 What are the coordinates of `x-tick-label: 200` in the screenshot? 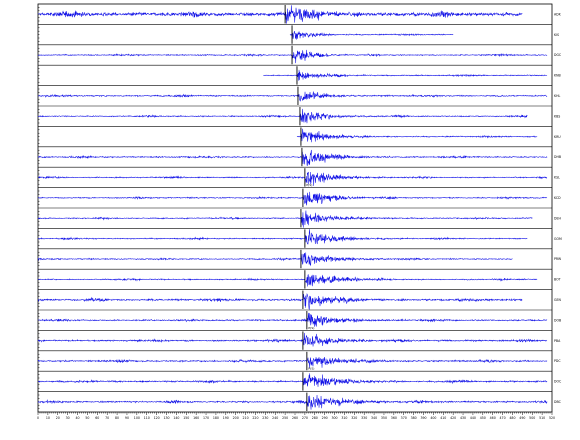 It's located at (236, 418).